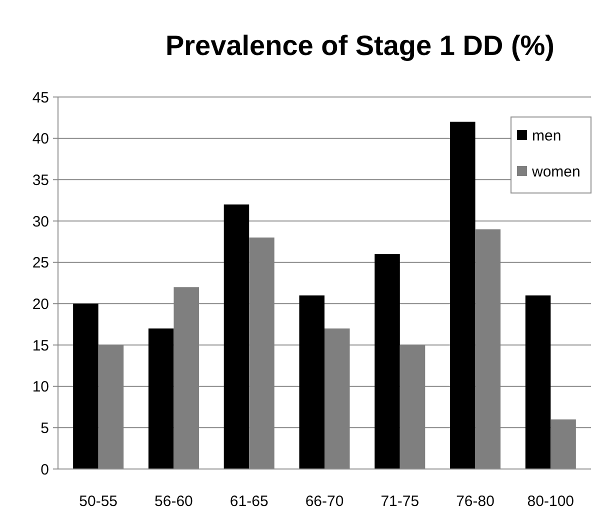 The image size is (613, 524). What do you see at coordinates (98, 501) in the screenshot?
I see `x-tick-label: 50-55` at bounding box center [98, 501].